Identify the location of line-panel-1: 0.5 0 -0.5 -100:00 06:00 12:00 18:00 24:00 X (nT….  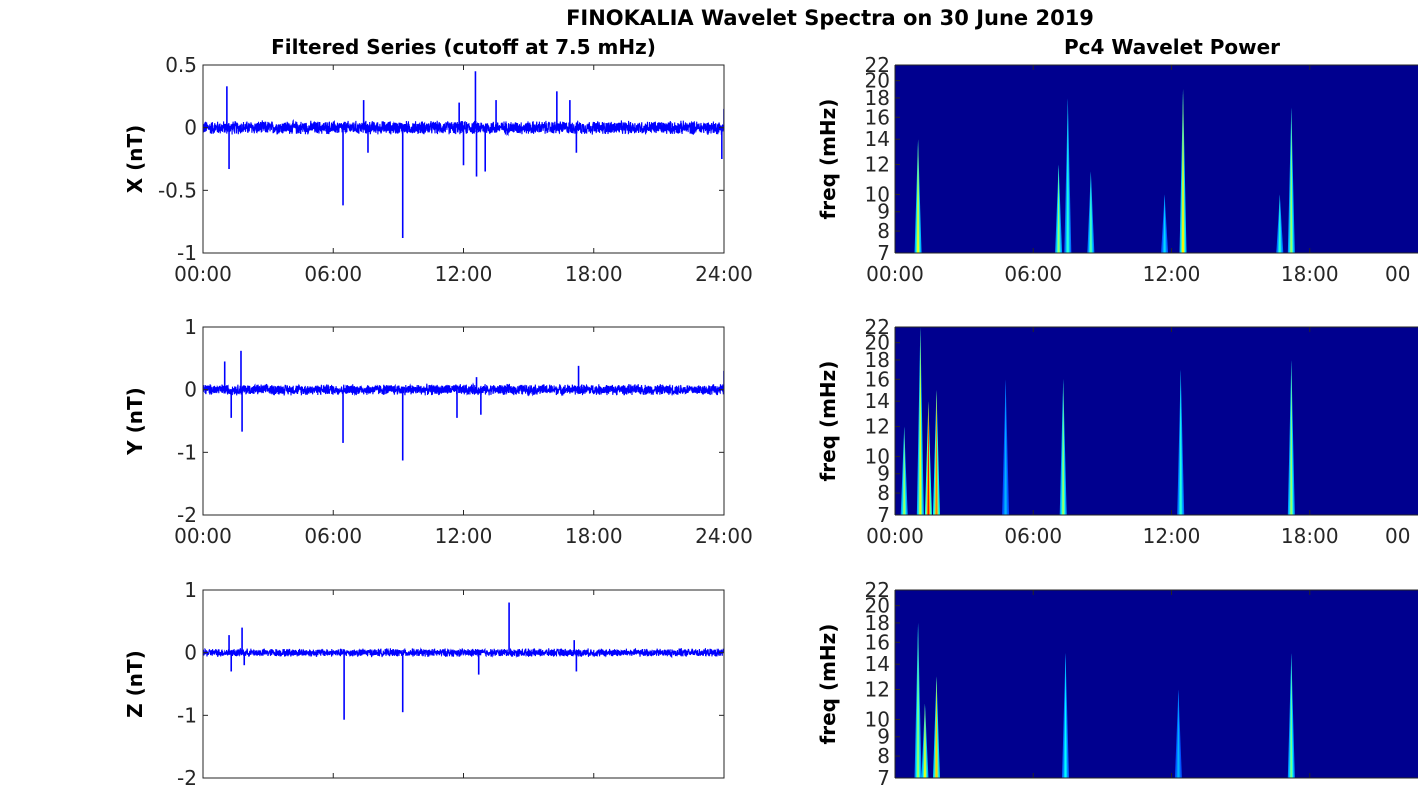
(438, 160).